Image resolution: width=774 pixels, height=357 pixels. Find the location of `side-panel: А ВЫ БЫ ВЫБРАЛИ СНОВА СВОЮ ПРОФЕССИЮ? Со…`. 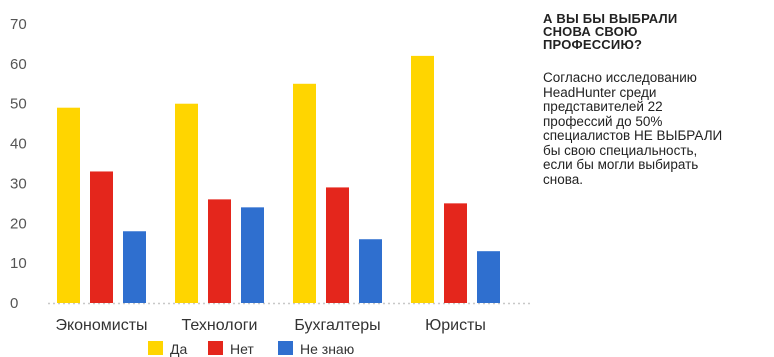

side-panel: А ВЫ БЫ ВЫБРАЛИ СНОВА СВОЮ ПРОФЕССИЮ? Со… is located at coordinates (658, 99).